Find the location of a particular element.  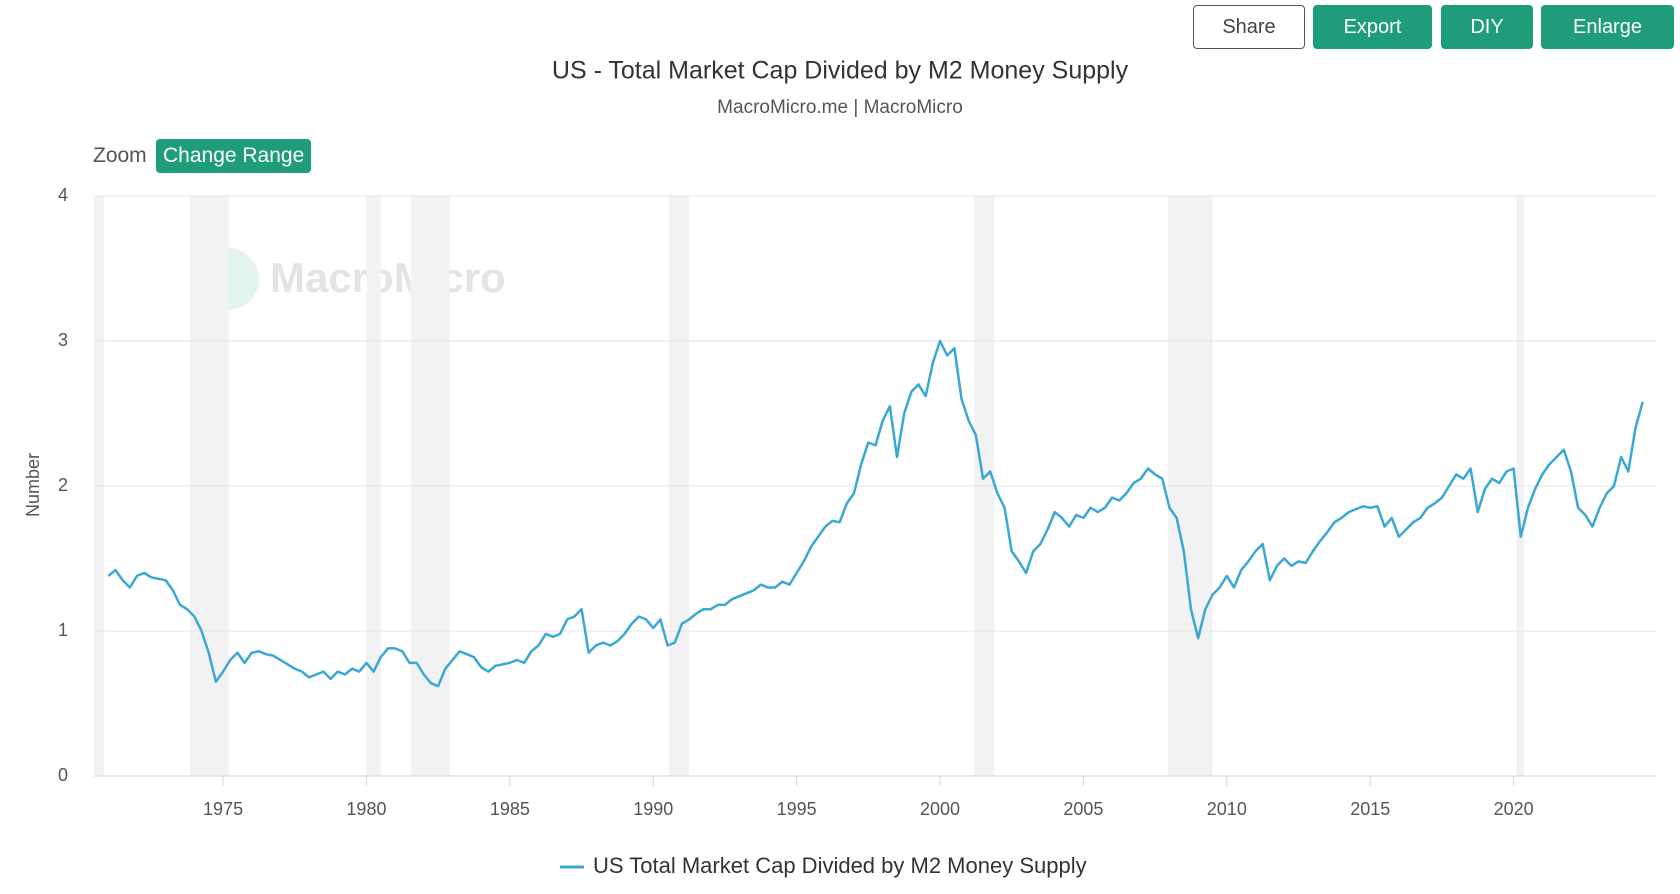

y-tick-label: 1 is located at coordinates (63, 630).